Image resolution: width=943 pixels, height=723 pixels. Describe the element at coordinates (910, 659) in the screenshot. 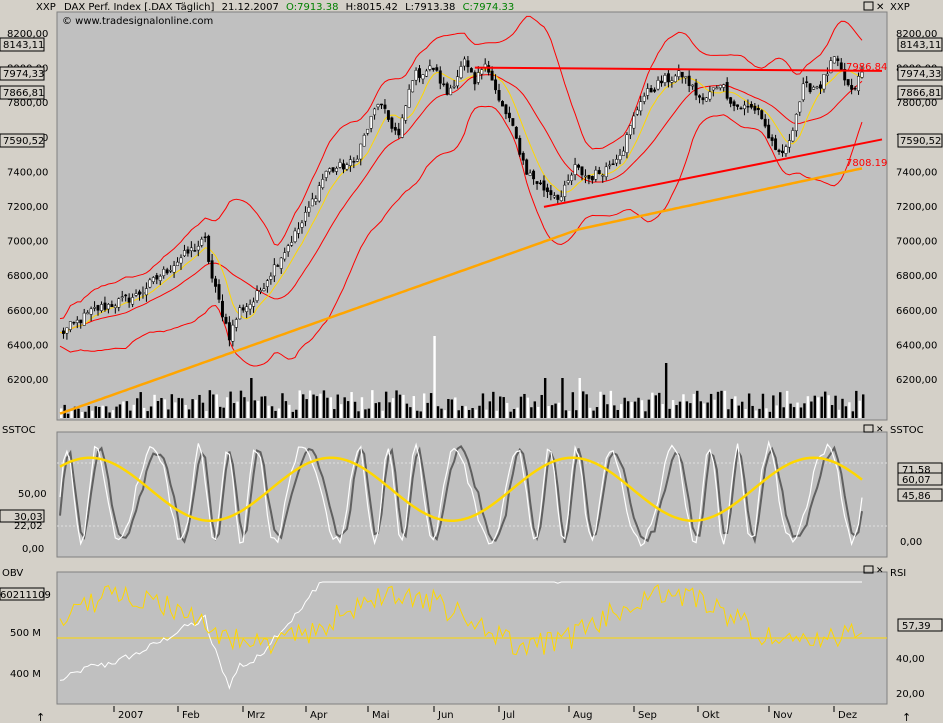

I see `rsi-tick-40: 40,00` at that location.